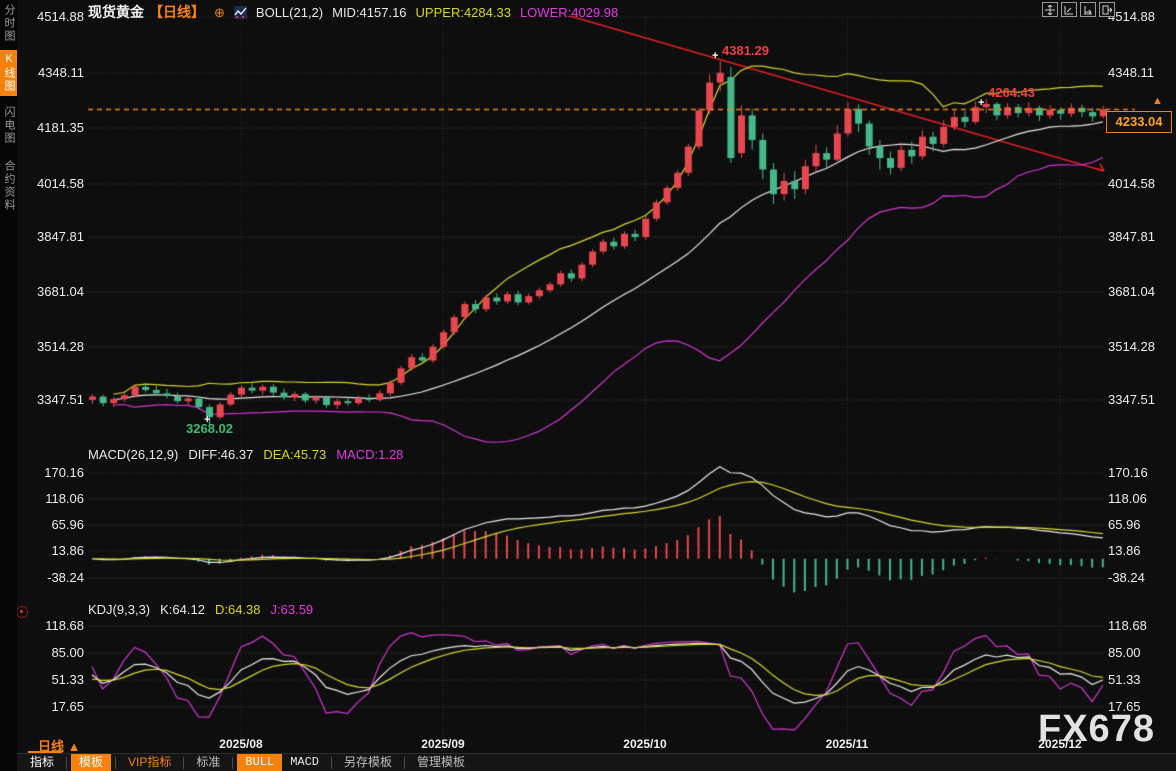 This screenshot has width=1176, height=771. Describe the element at coordinates (569, 12) in the screenshot. I see `boll-lower-value: LOWER:4029.98` at that location.